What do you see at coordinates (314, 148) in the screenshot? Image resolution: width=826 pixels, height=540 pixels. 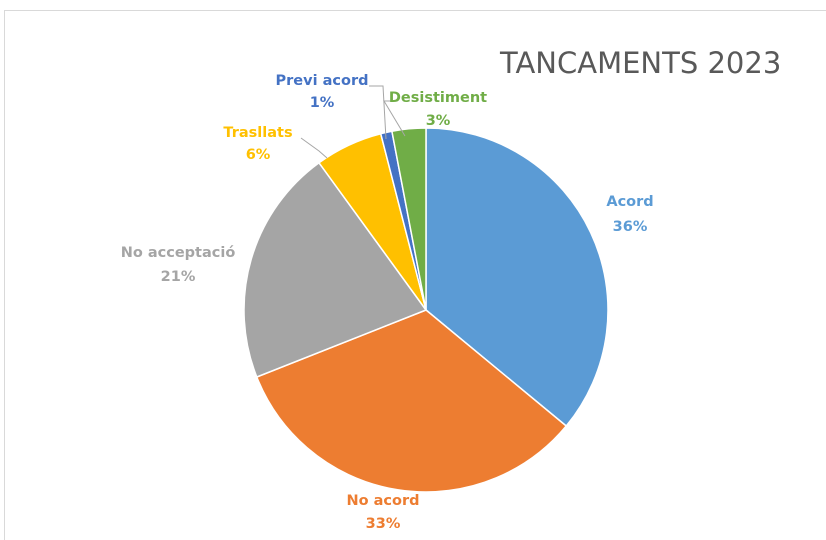 I see `leader-line-trasllats` at bounding box center [314, 148].